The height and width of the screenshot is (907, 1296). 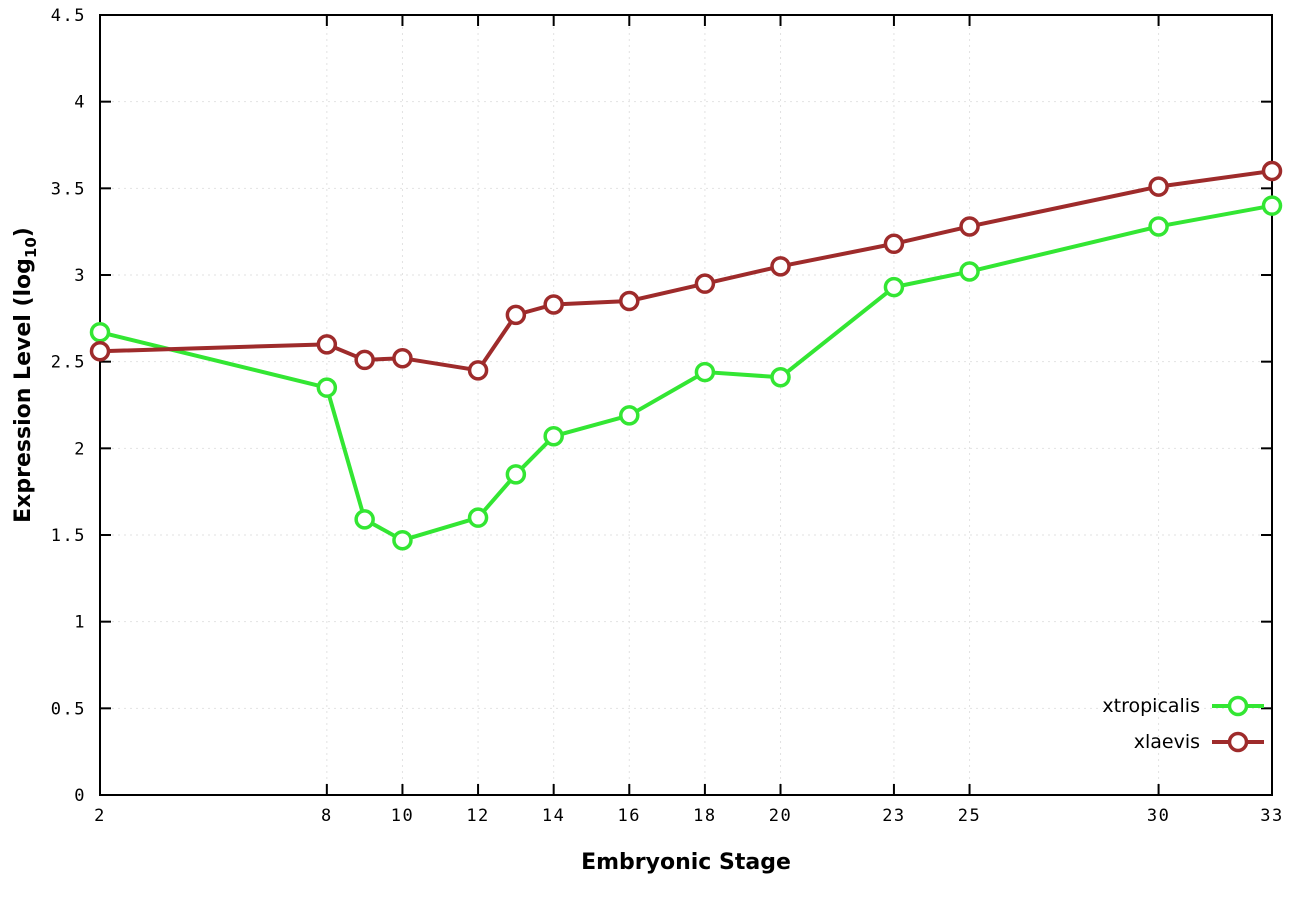 I want to click on legend-label: xtropicalis, so click(x=1151, y=706).